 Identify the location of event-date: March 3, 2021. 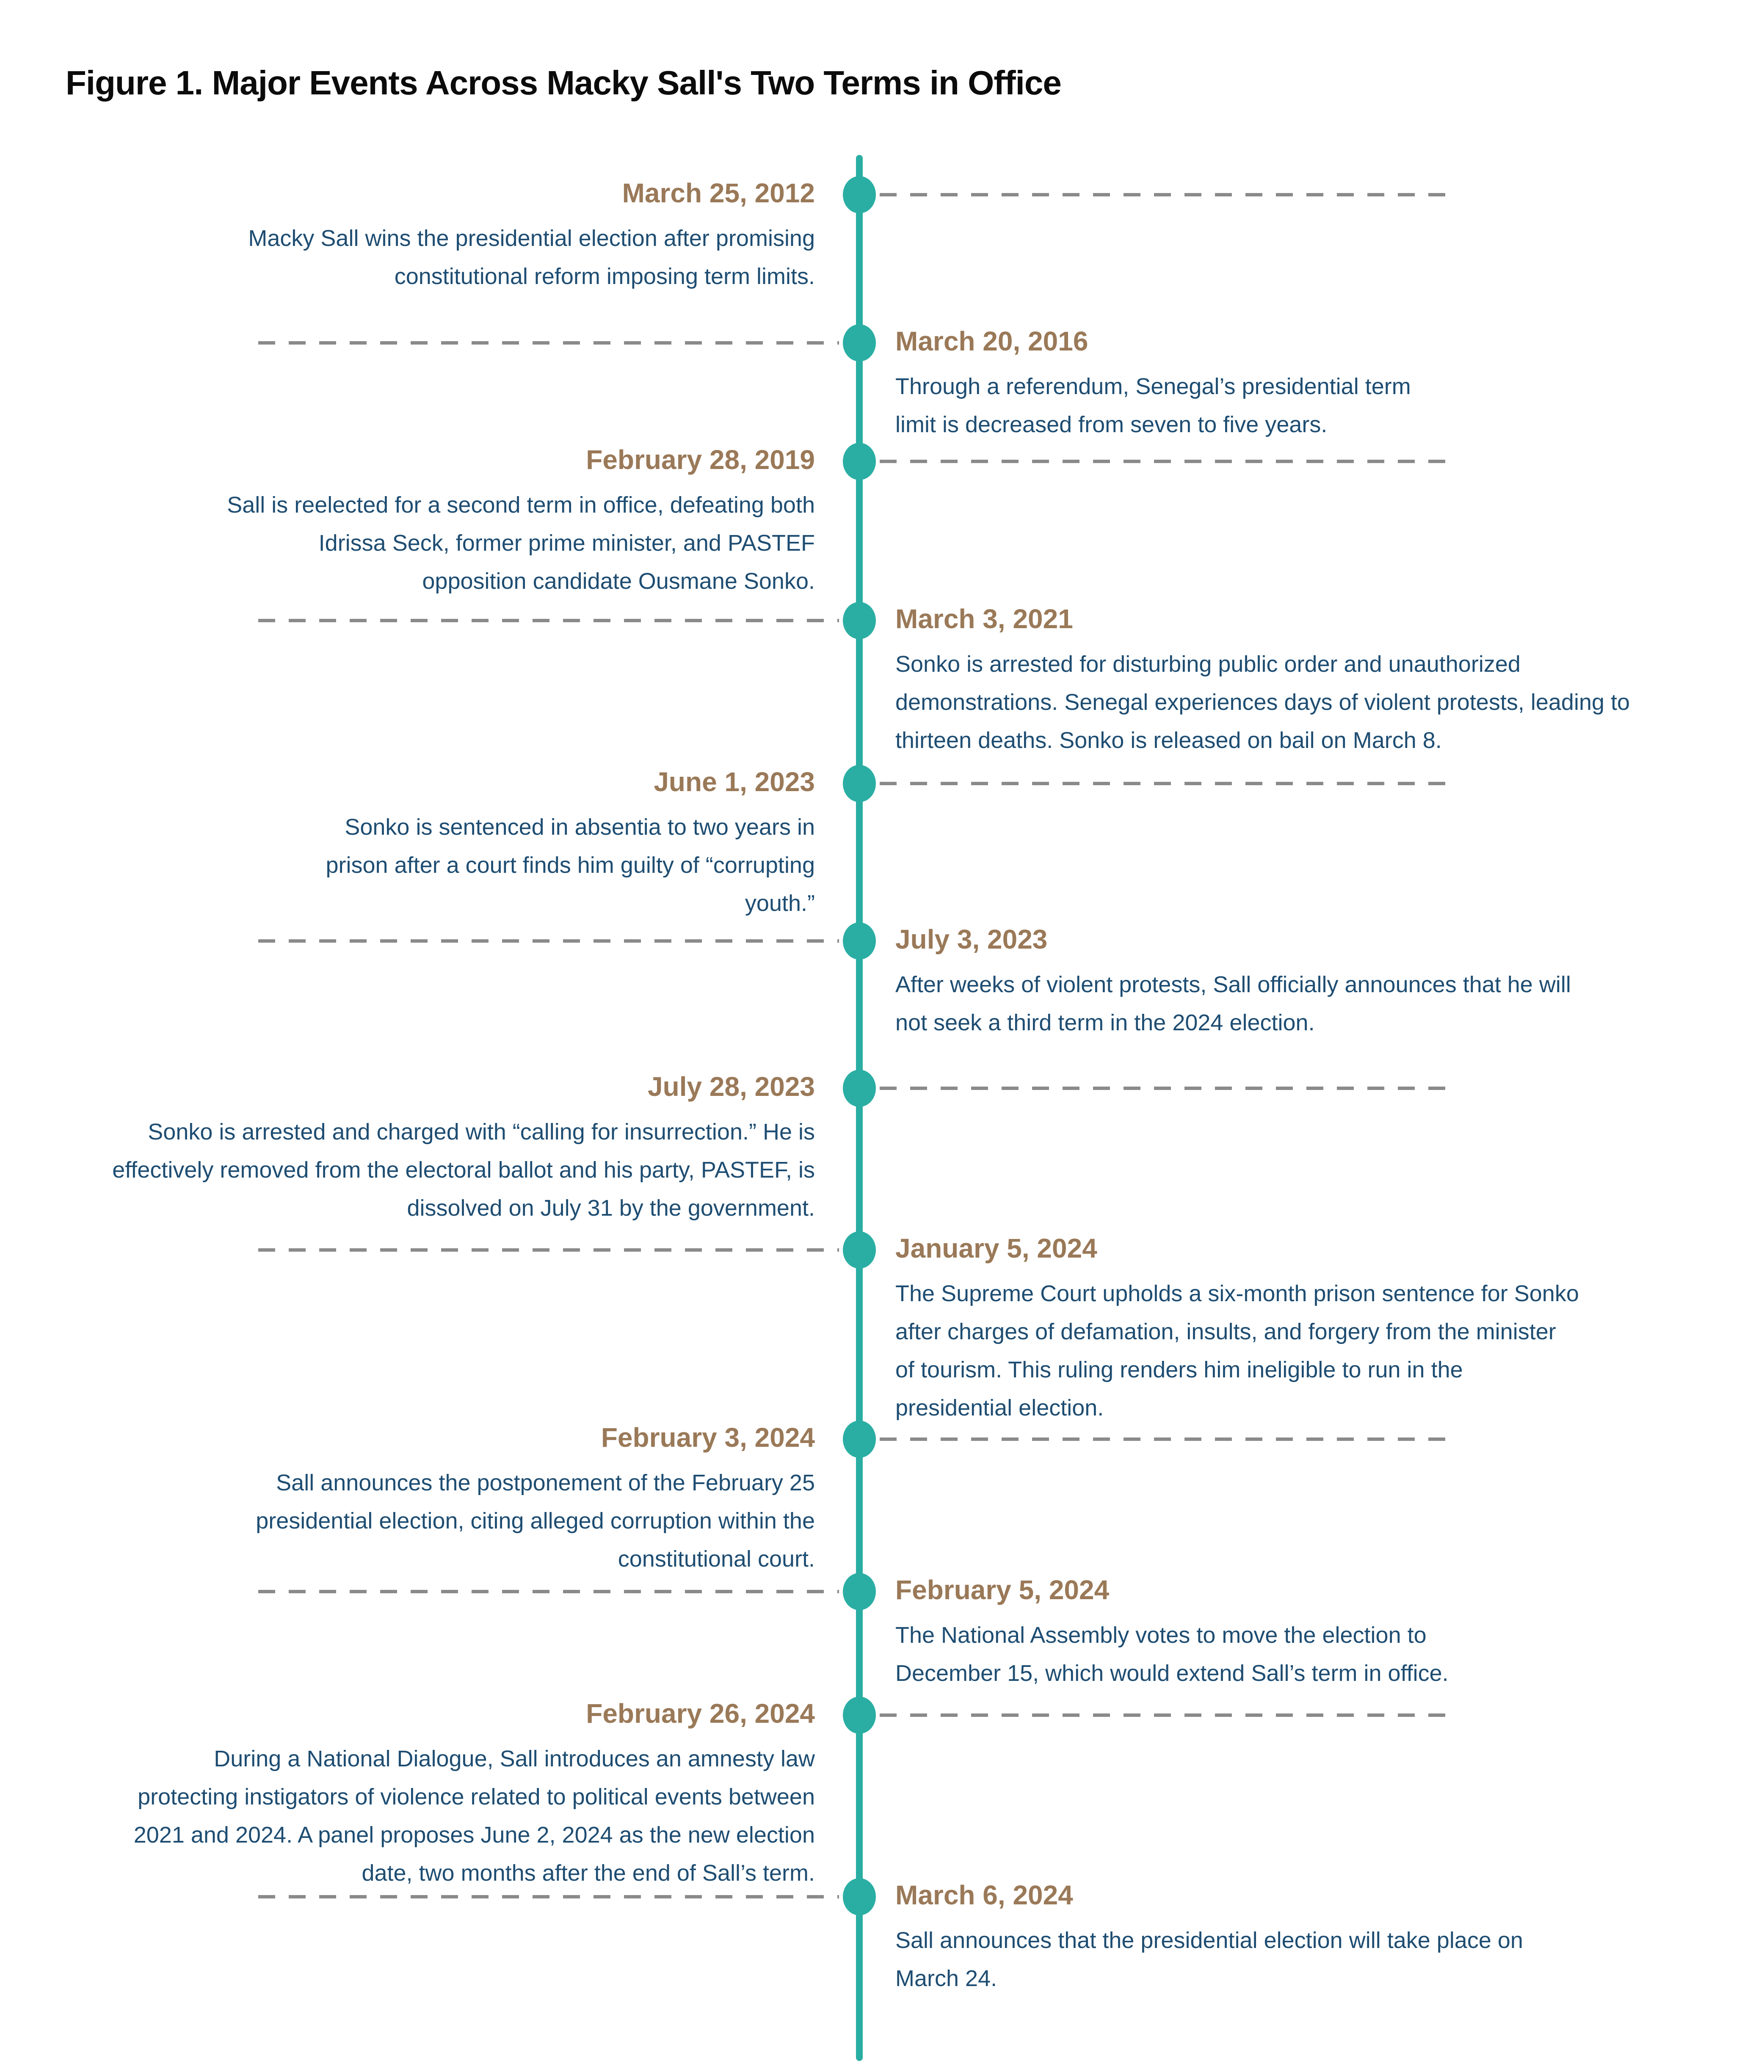
(984, 619).